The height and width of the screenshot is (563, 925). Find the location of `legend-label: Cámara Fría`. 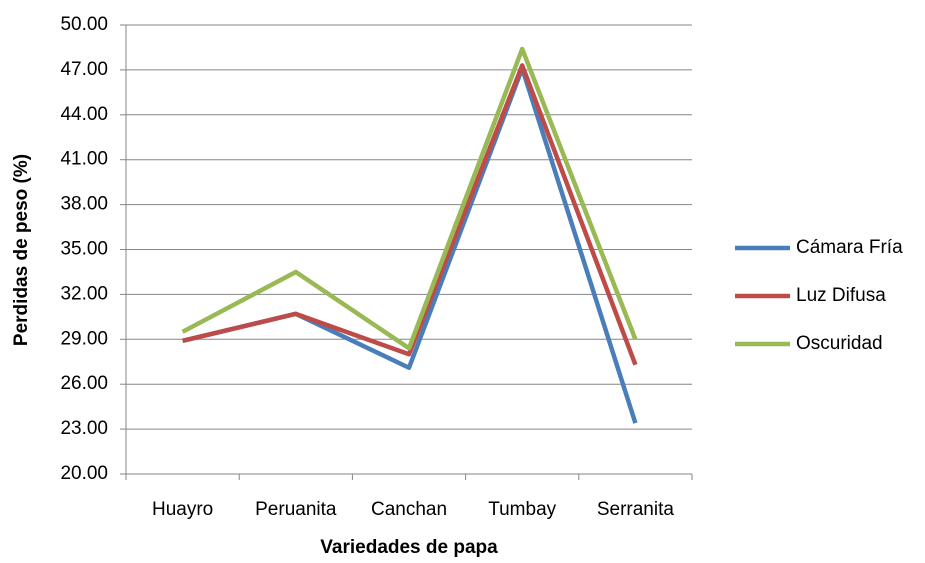

legend-label: Cámara Fría is located at coordinates (849, 247).